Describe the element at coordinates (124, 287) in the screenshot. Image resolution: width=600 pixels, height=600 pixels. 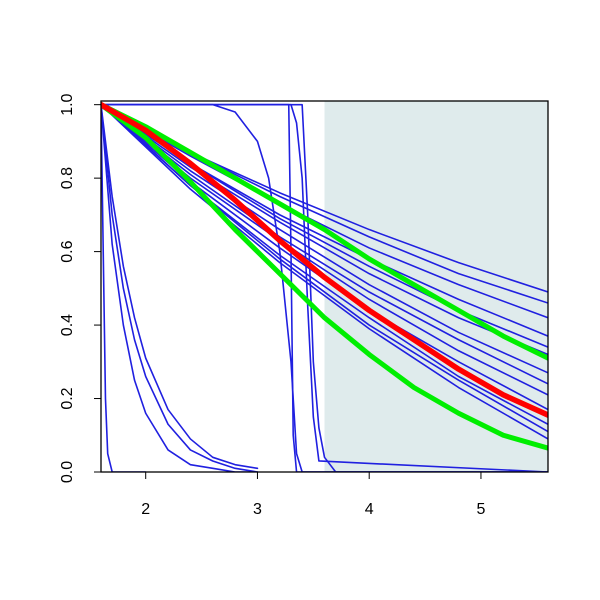
I see `data-line` at that location.